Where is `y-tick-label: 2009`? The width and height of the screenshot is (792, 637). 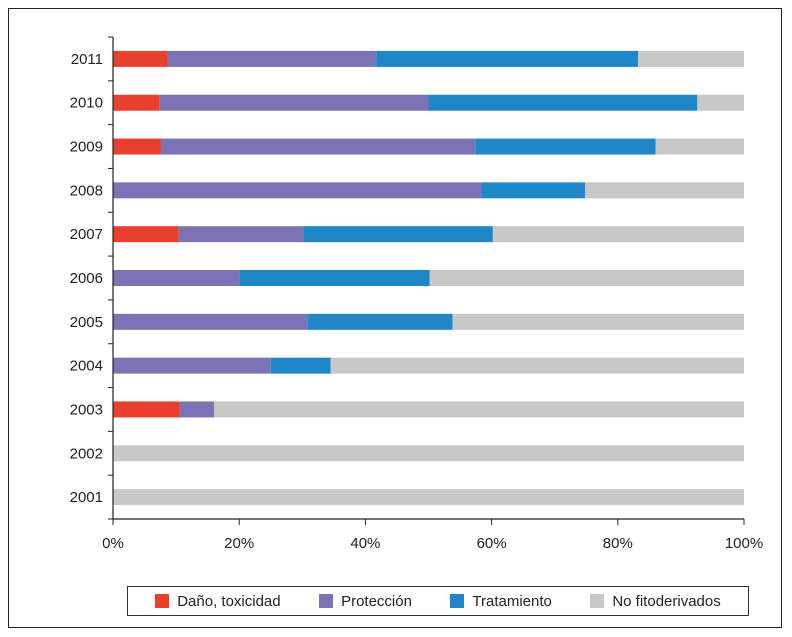 y-tick-label: 2009 is located at coordinates (86, 147).